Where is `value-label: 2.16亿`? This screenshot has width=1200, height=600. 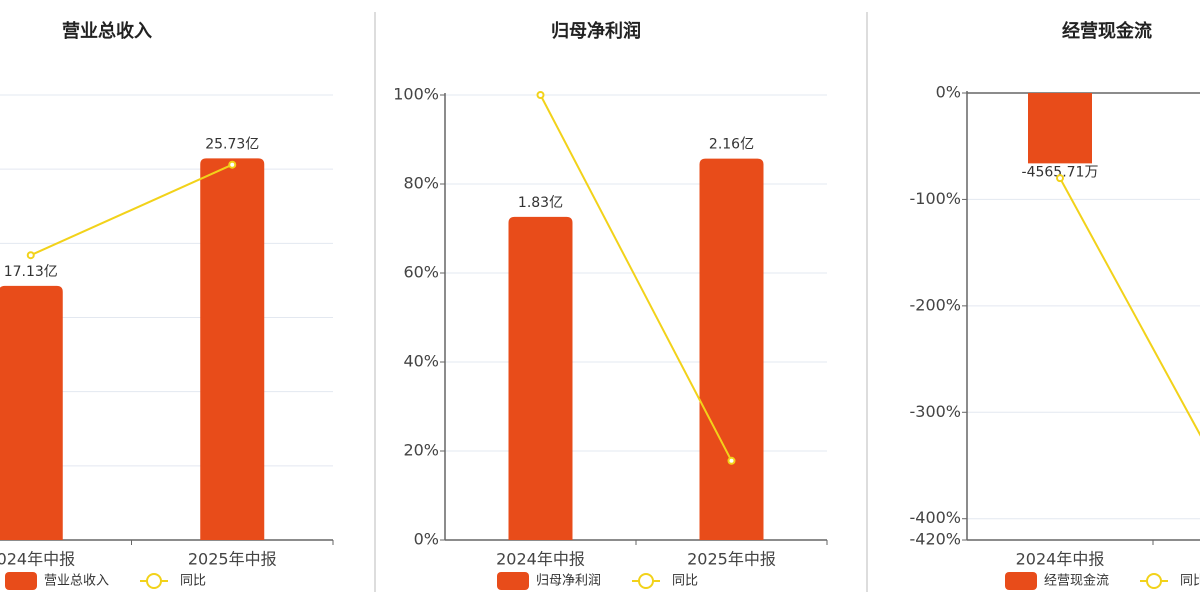
value-label: 2.16亿 is located at coordinates (731, 145).